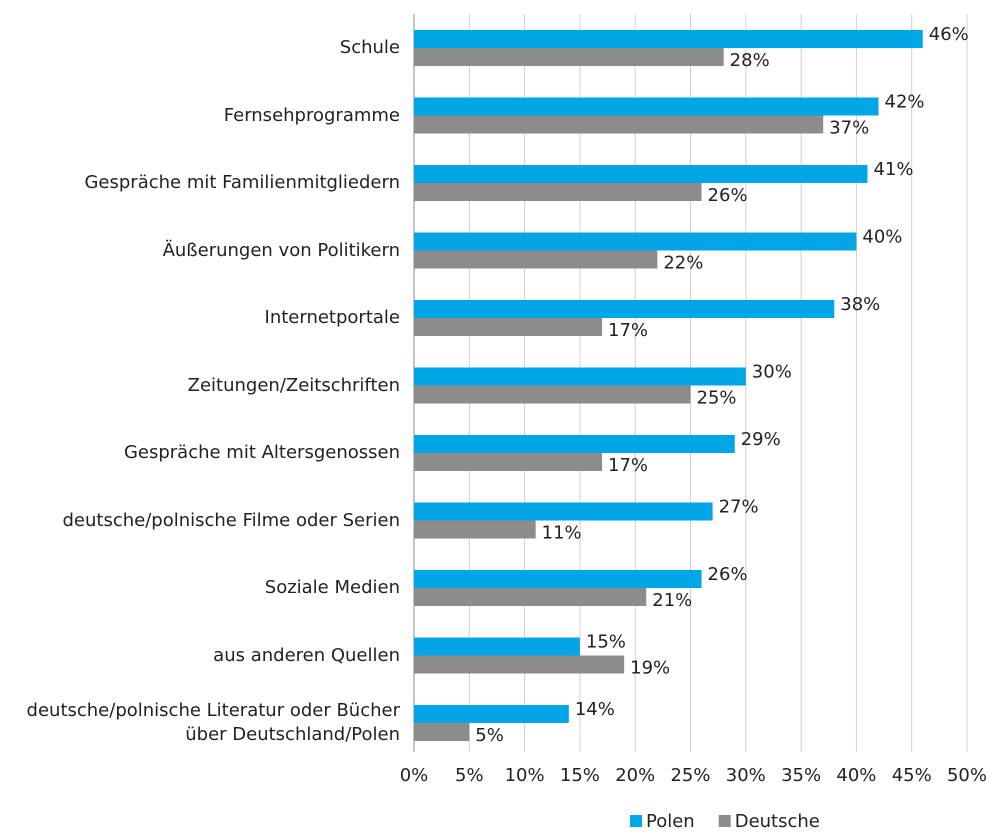 The image size is (996, 833). Describe the element at coordinates (967, 775) in the screenshot. I see `x-tick-label: 50%` at that location.